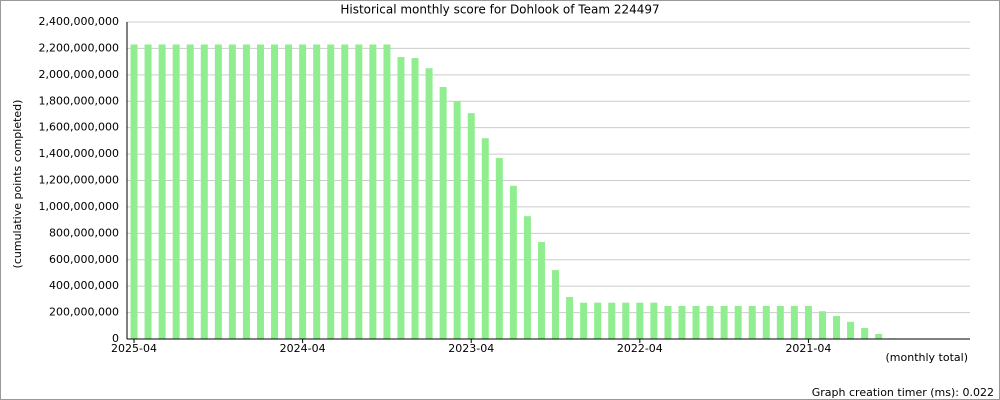  What do you see at coordinates (84, 232) in the screenshot?
I see `y-tick-label: 800,000,000` at bounding box center [84, 232].